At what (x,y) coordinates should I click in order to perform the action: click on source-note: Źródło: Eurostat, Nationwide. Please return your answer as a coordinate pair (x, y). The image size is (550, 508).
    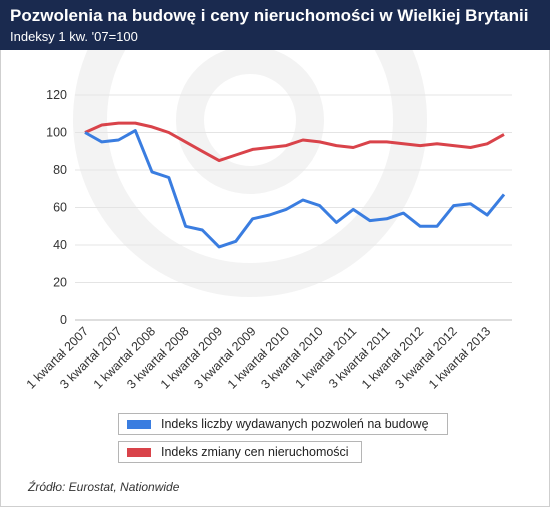
    Looking at the image, I should click on (104, 487).